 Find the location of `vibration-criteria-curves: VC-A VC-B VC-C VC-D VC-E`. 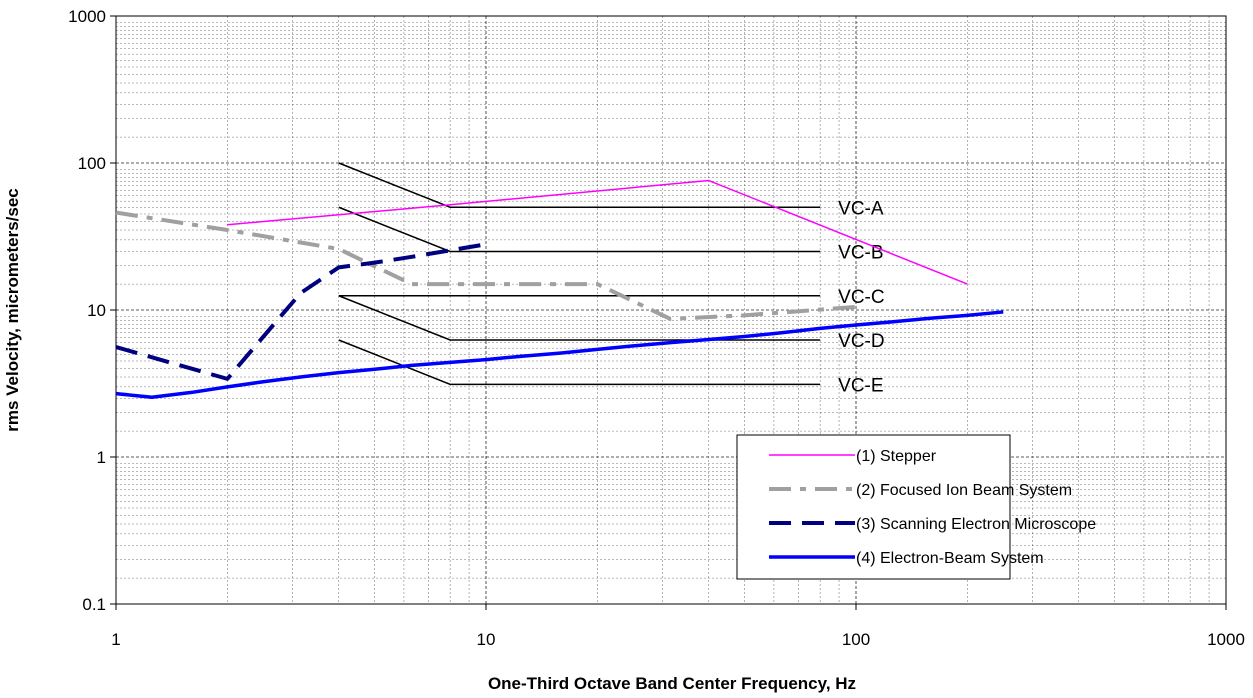

vibration-criteria-curves: VC-A VC-B VC-C VC-D VC-E is located at coordinates (611, 279).